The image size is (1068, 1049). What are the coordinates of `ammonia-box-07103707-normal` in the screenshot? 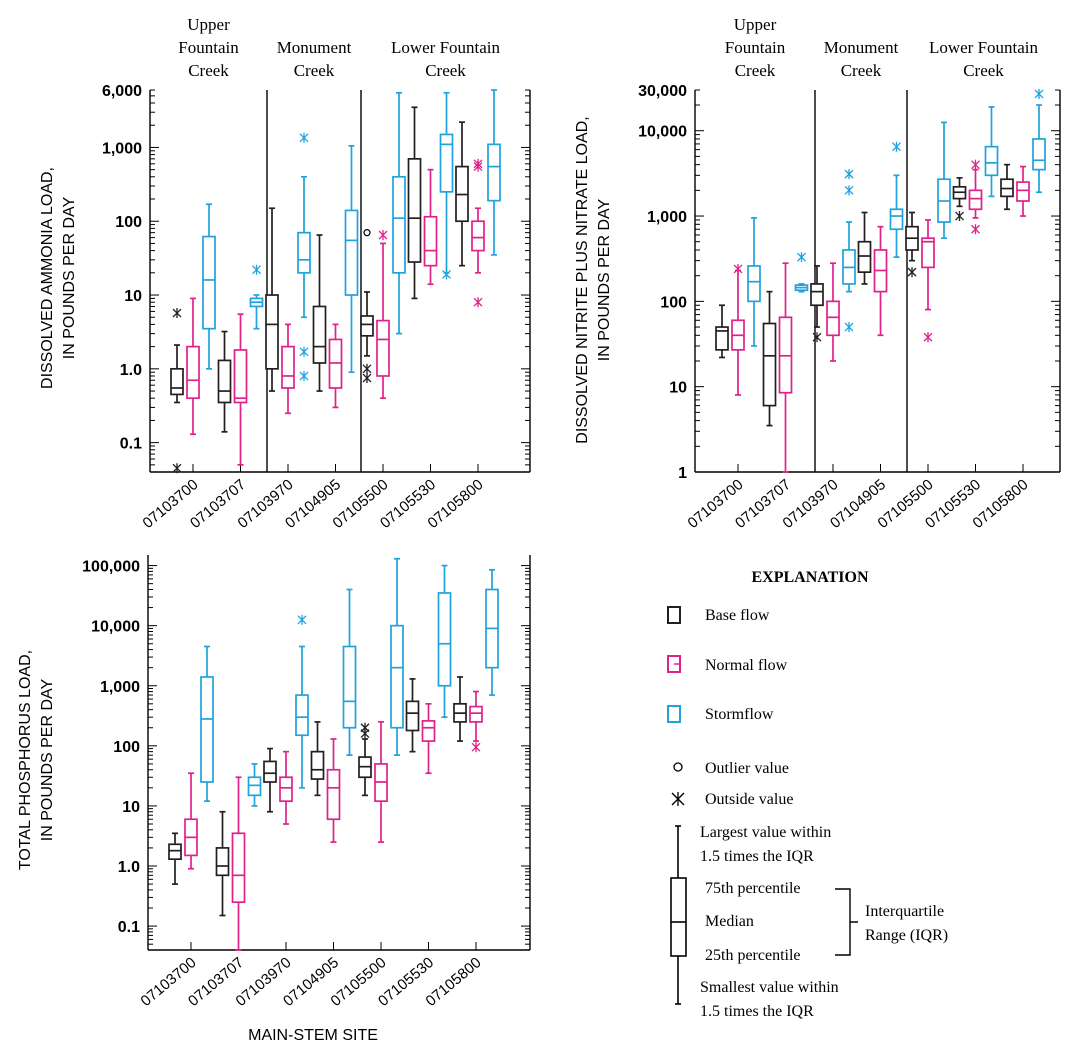 It's located at (240, 389).